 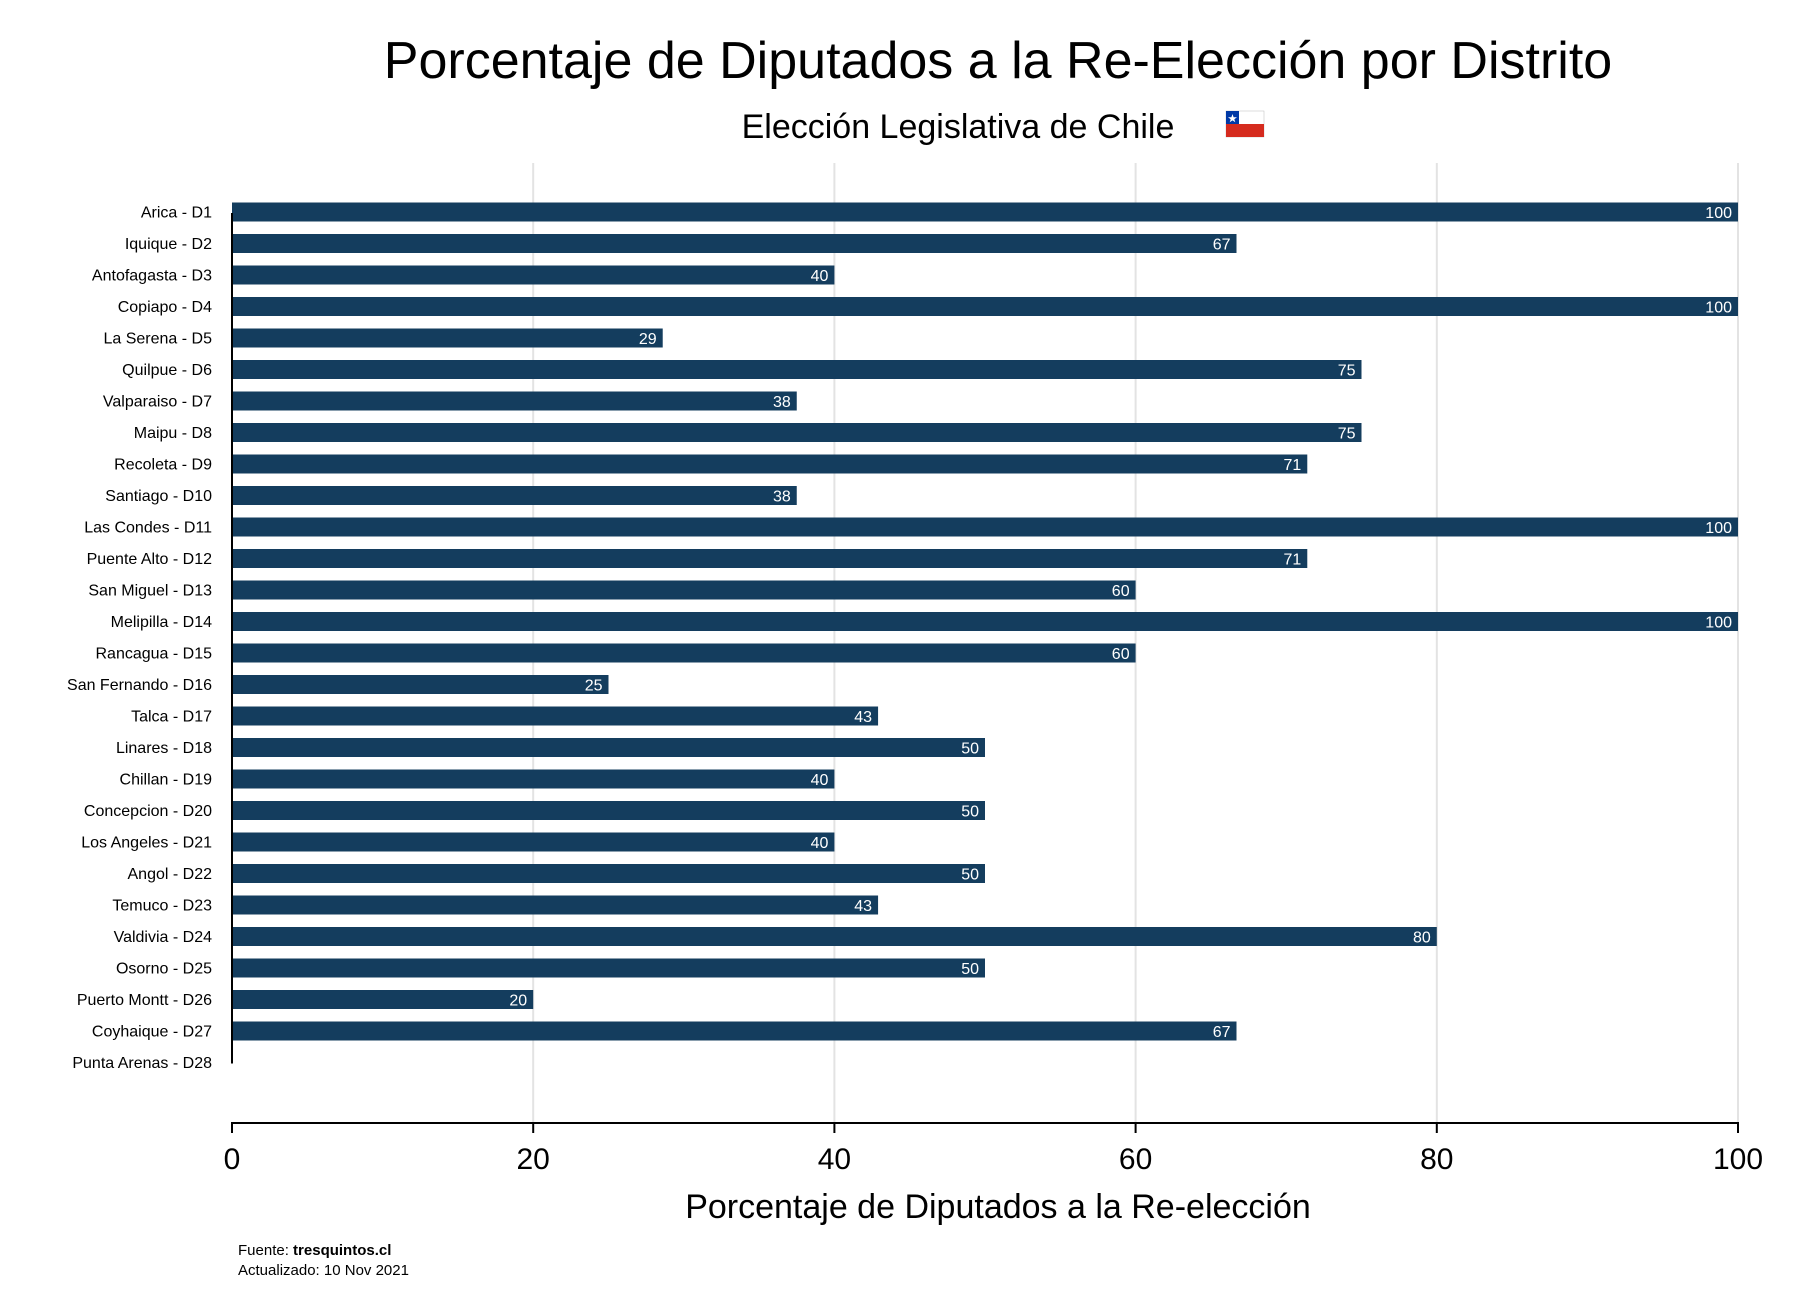 I want to click on x-tick-label: 0, so click(x=232, y=1159).